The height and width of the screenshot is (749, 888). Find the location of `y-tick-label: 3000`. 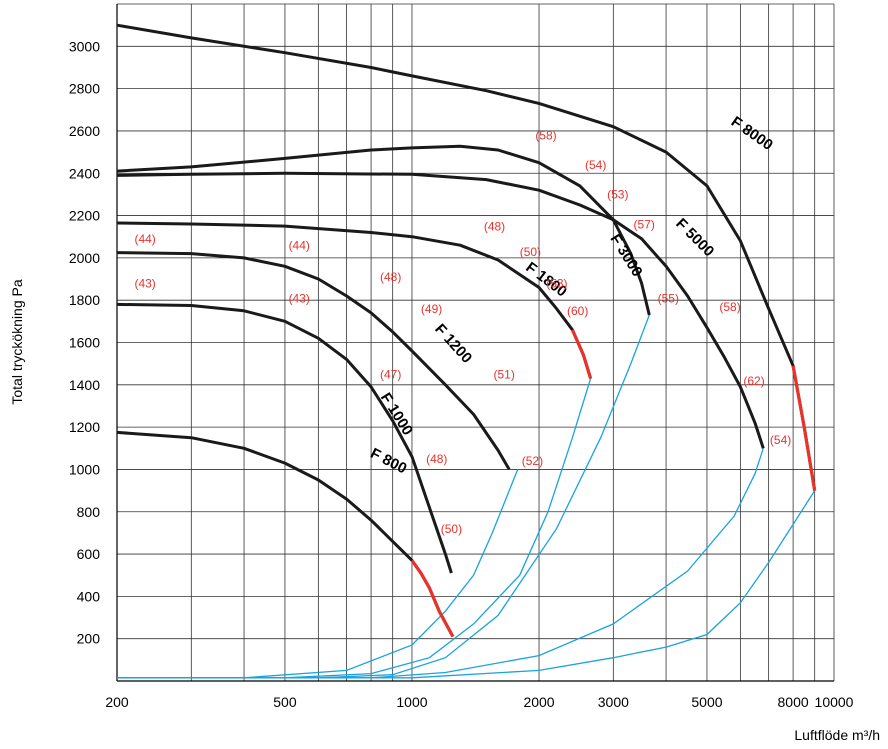

y-tick-label: 3000 is located at coordinates (84, 46).